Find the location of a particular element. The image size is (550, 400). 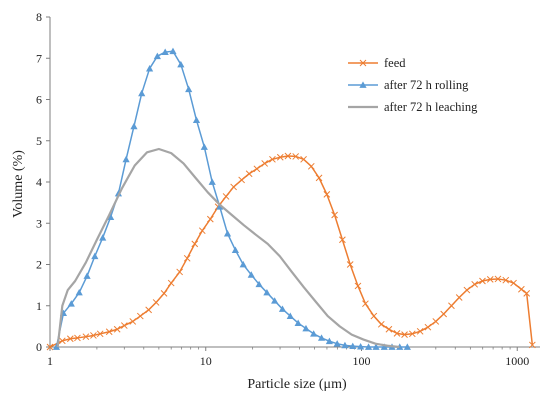

y-tick-label: 2 is located at coordinates (39, 265).